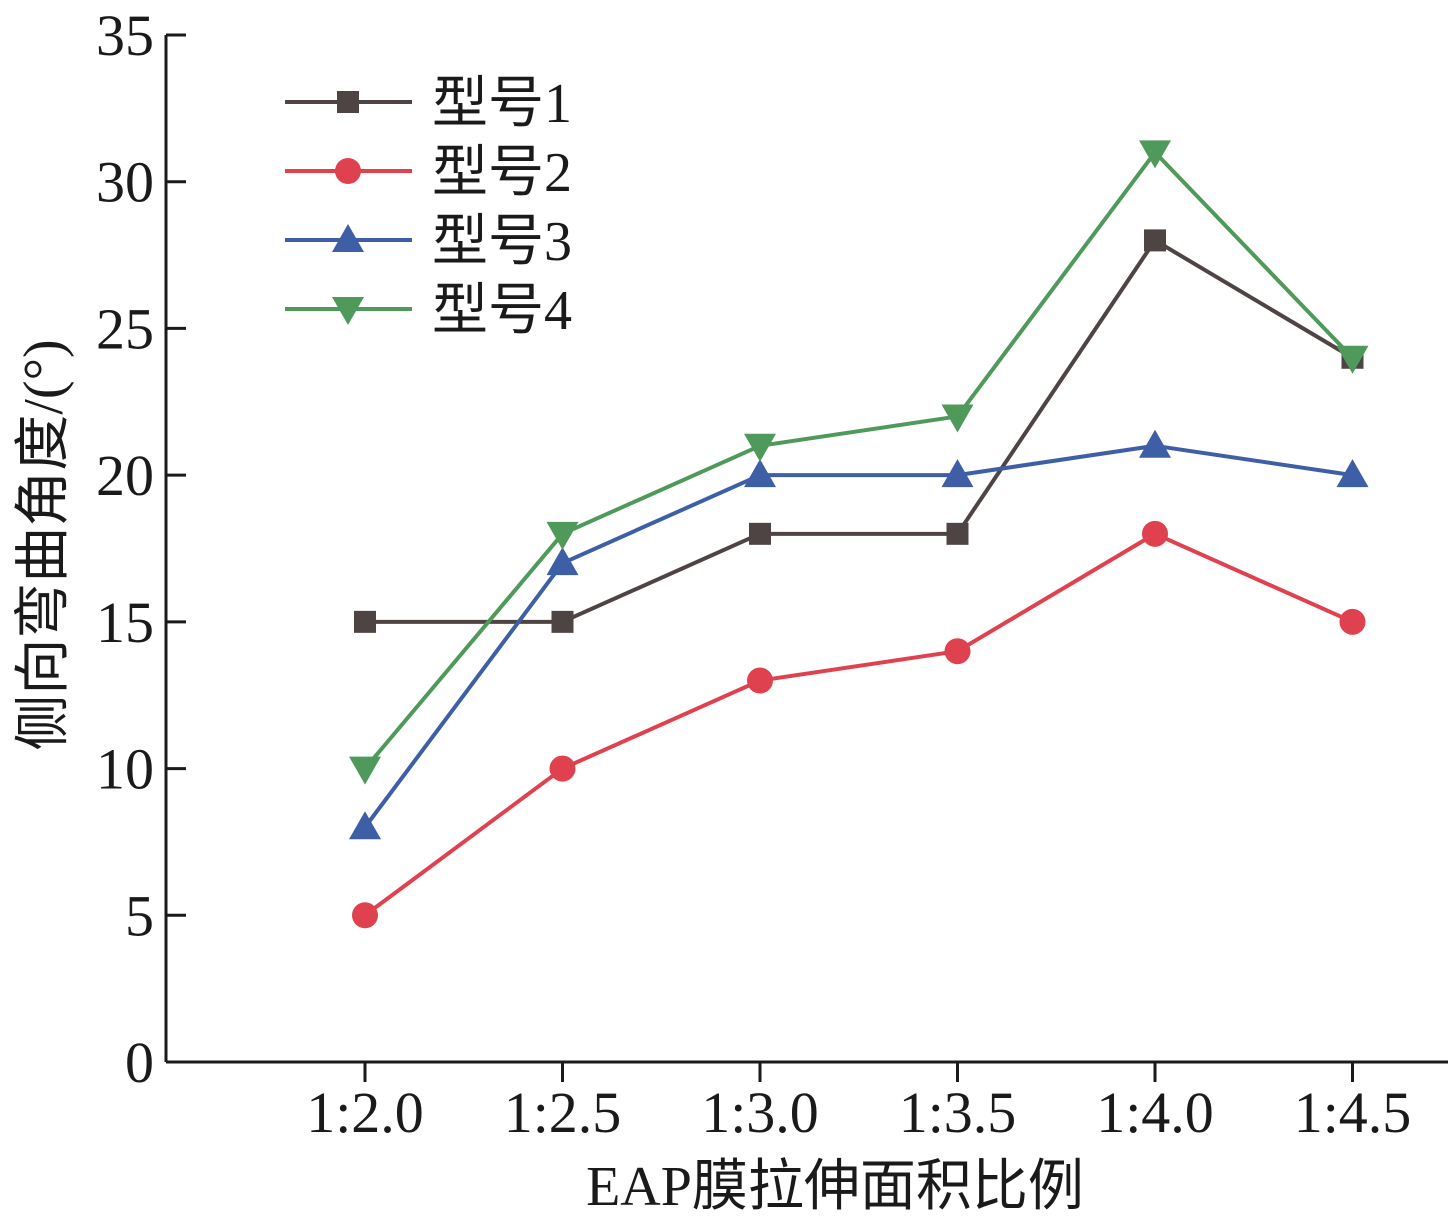 This screenshot has width=1450, height=1228. Describe the element at coordinates (428, 104) in the screenshot. I see `legend-item: 型号1` at that location.